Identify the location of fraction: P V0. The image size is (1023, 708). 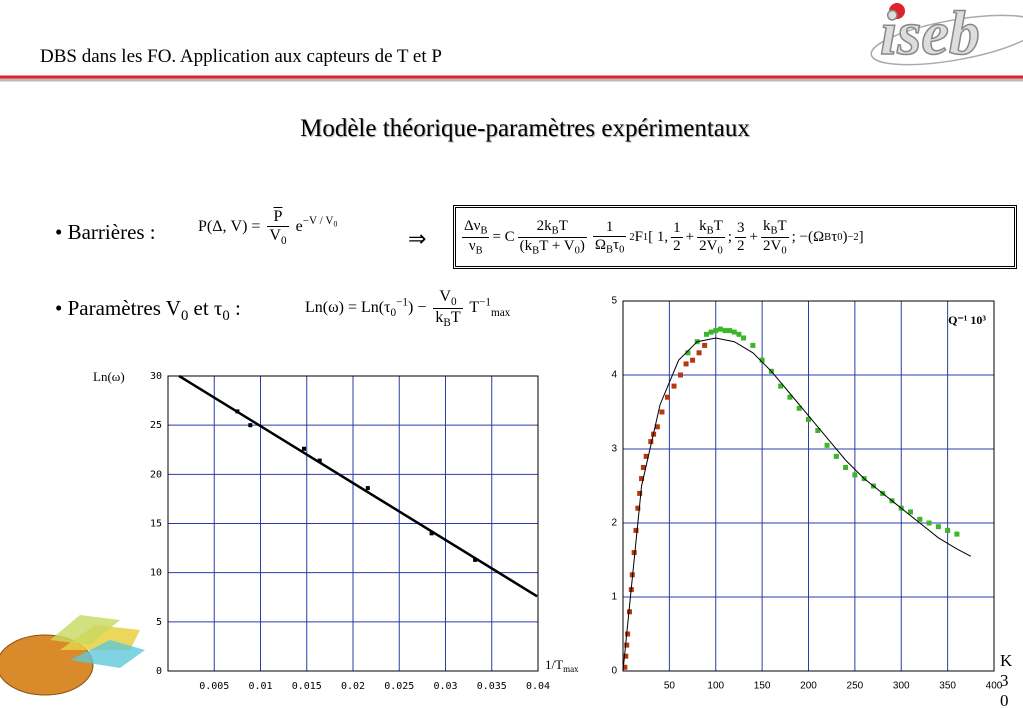
(278, 227).